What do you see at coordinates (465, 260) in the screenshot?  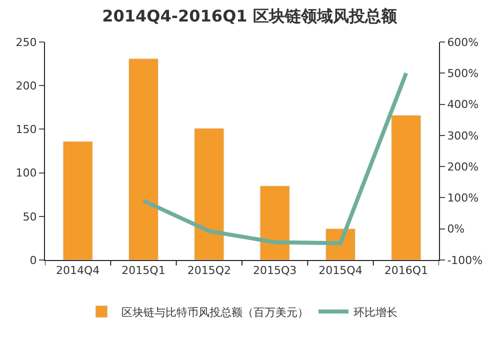 I see `y2-tick-label: -100%` at bounding box center [465, 260].